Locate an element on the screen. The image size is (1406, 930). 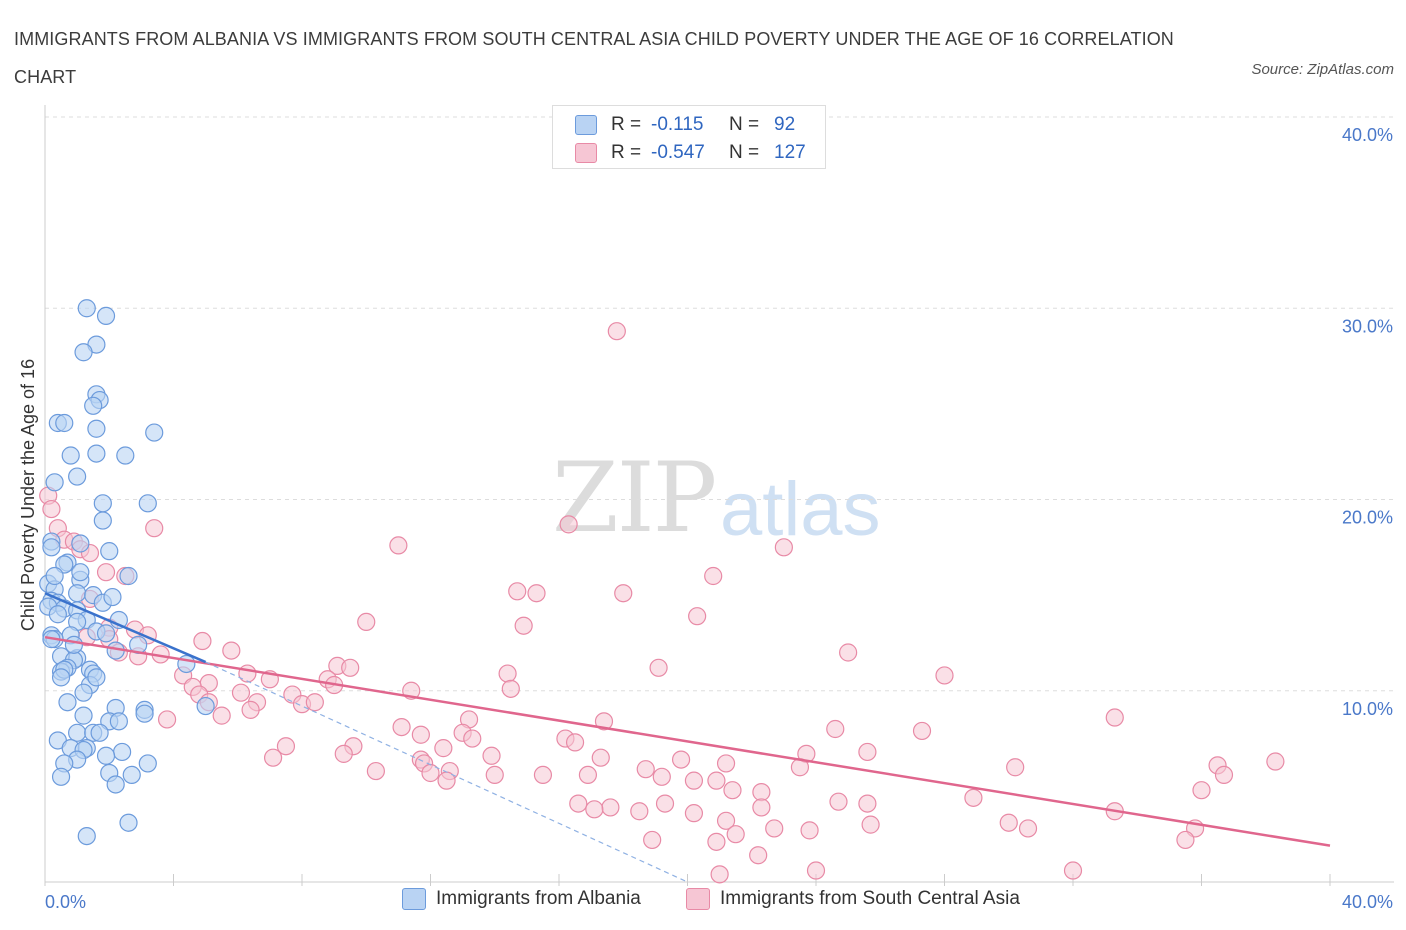
legend-item-albania: Immigrants from Albania is located at coordinates (521, 899).